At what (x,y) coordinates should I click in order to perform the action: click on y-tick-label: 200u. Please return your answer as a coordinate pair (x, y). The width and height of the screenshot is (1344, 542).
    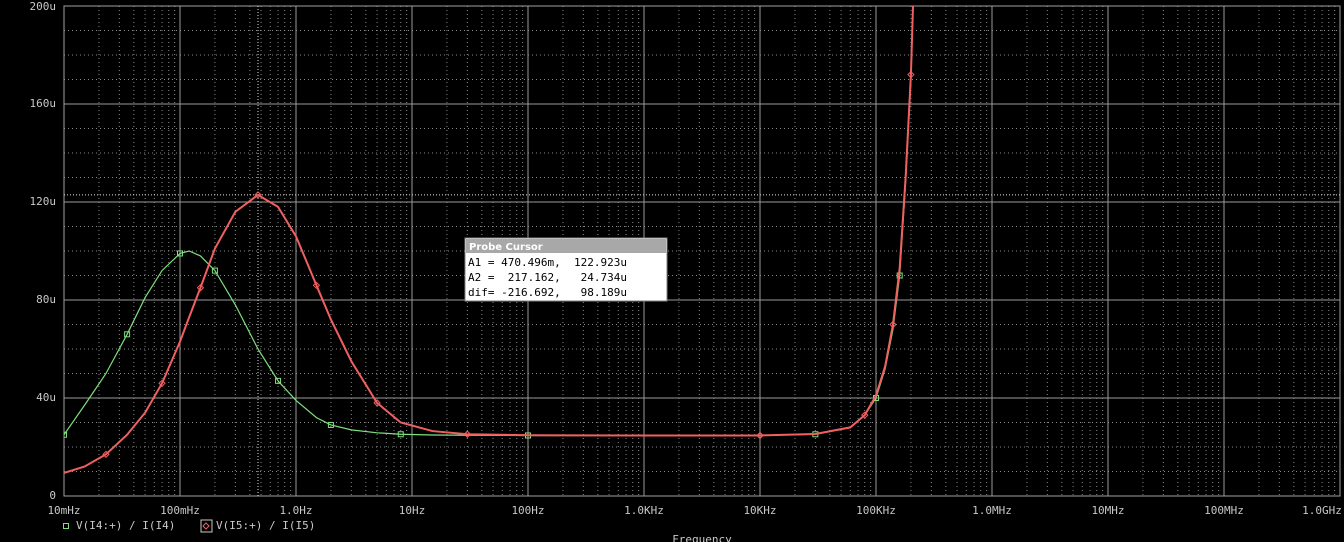
    Looking at the image, I should click on (43, 6).